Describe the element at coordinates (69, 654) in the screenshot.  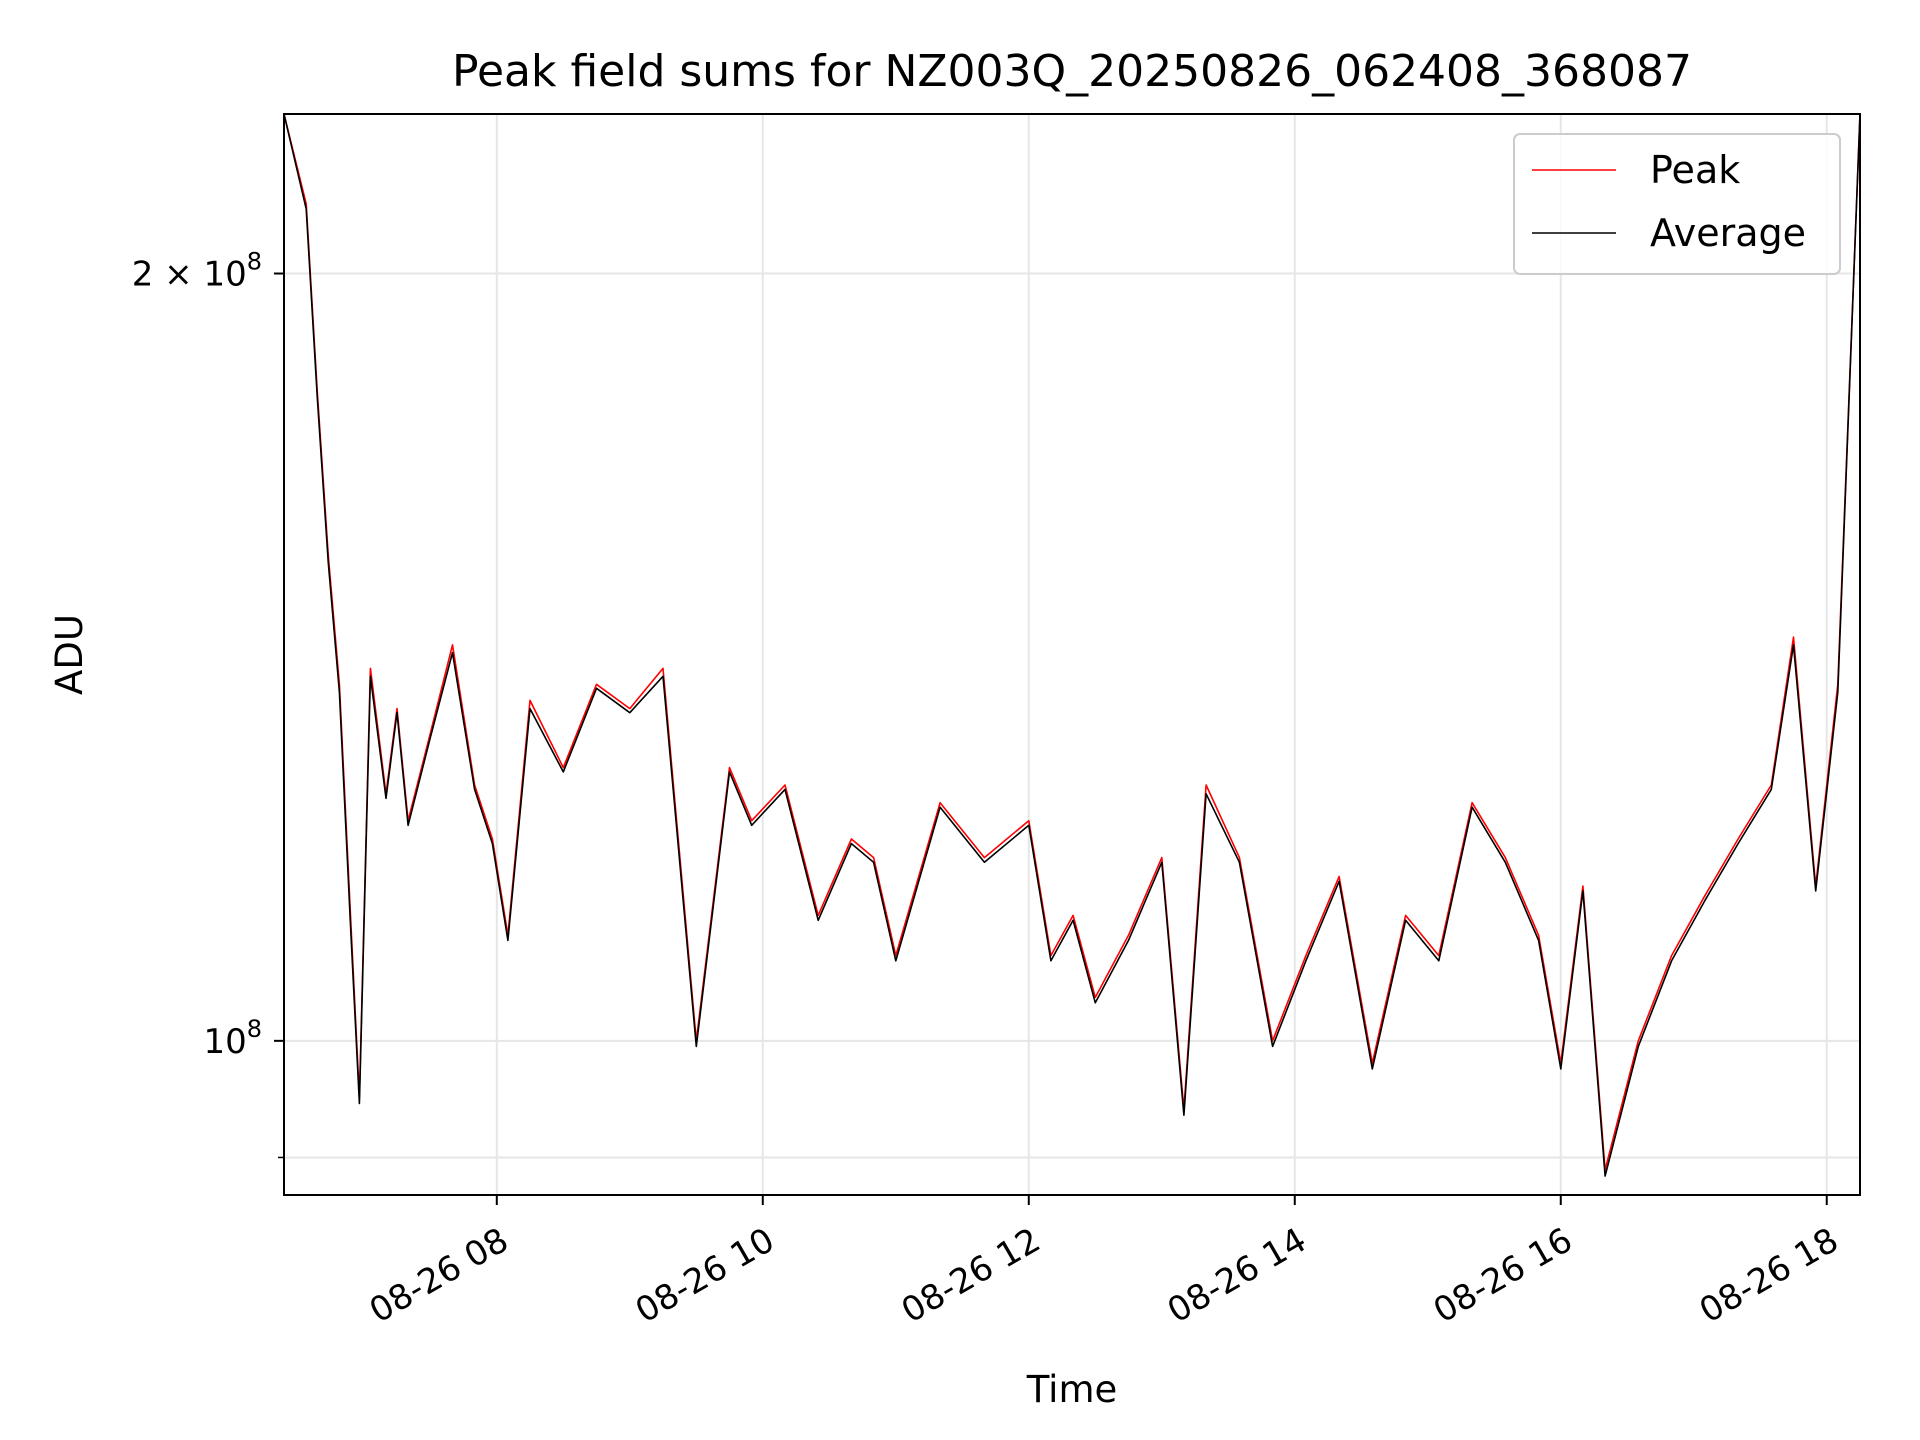
I see `y-axis-label: ADU` at that location.